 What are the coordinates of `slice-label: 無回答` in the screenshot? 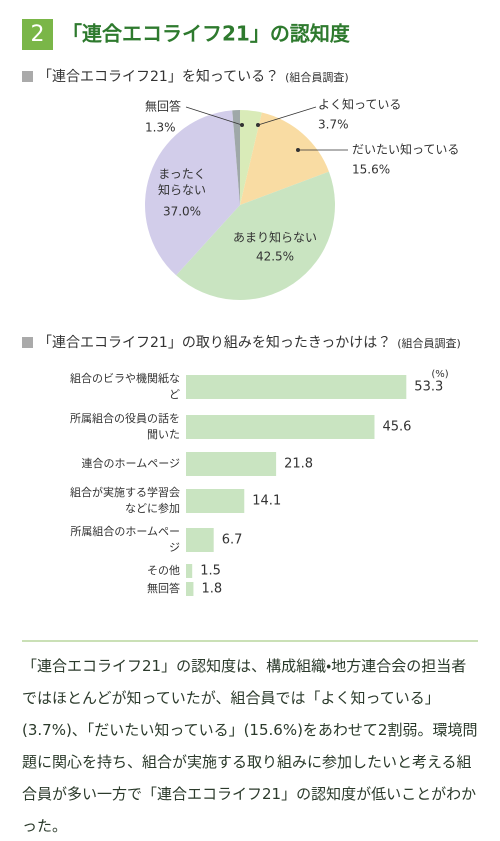 It's located at (163, 106).